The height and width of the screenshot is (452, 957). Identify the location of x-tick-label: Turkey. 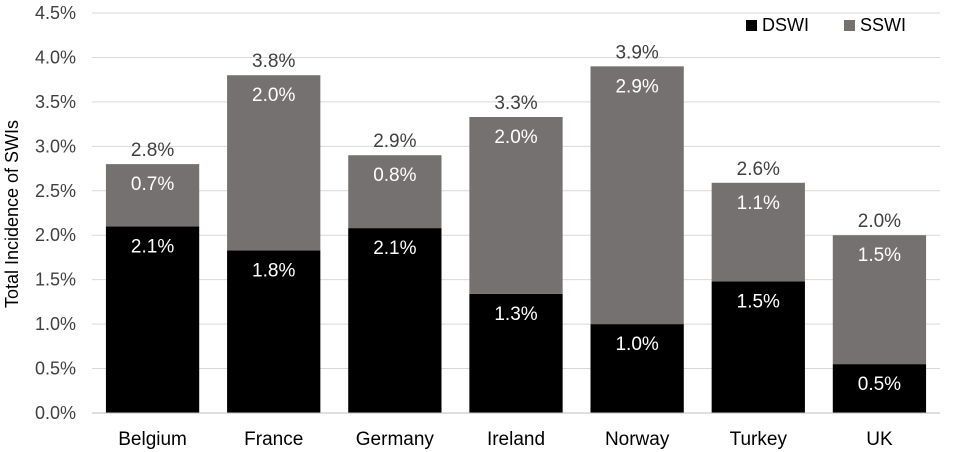
(759, 439).